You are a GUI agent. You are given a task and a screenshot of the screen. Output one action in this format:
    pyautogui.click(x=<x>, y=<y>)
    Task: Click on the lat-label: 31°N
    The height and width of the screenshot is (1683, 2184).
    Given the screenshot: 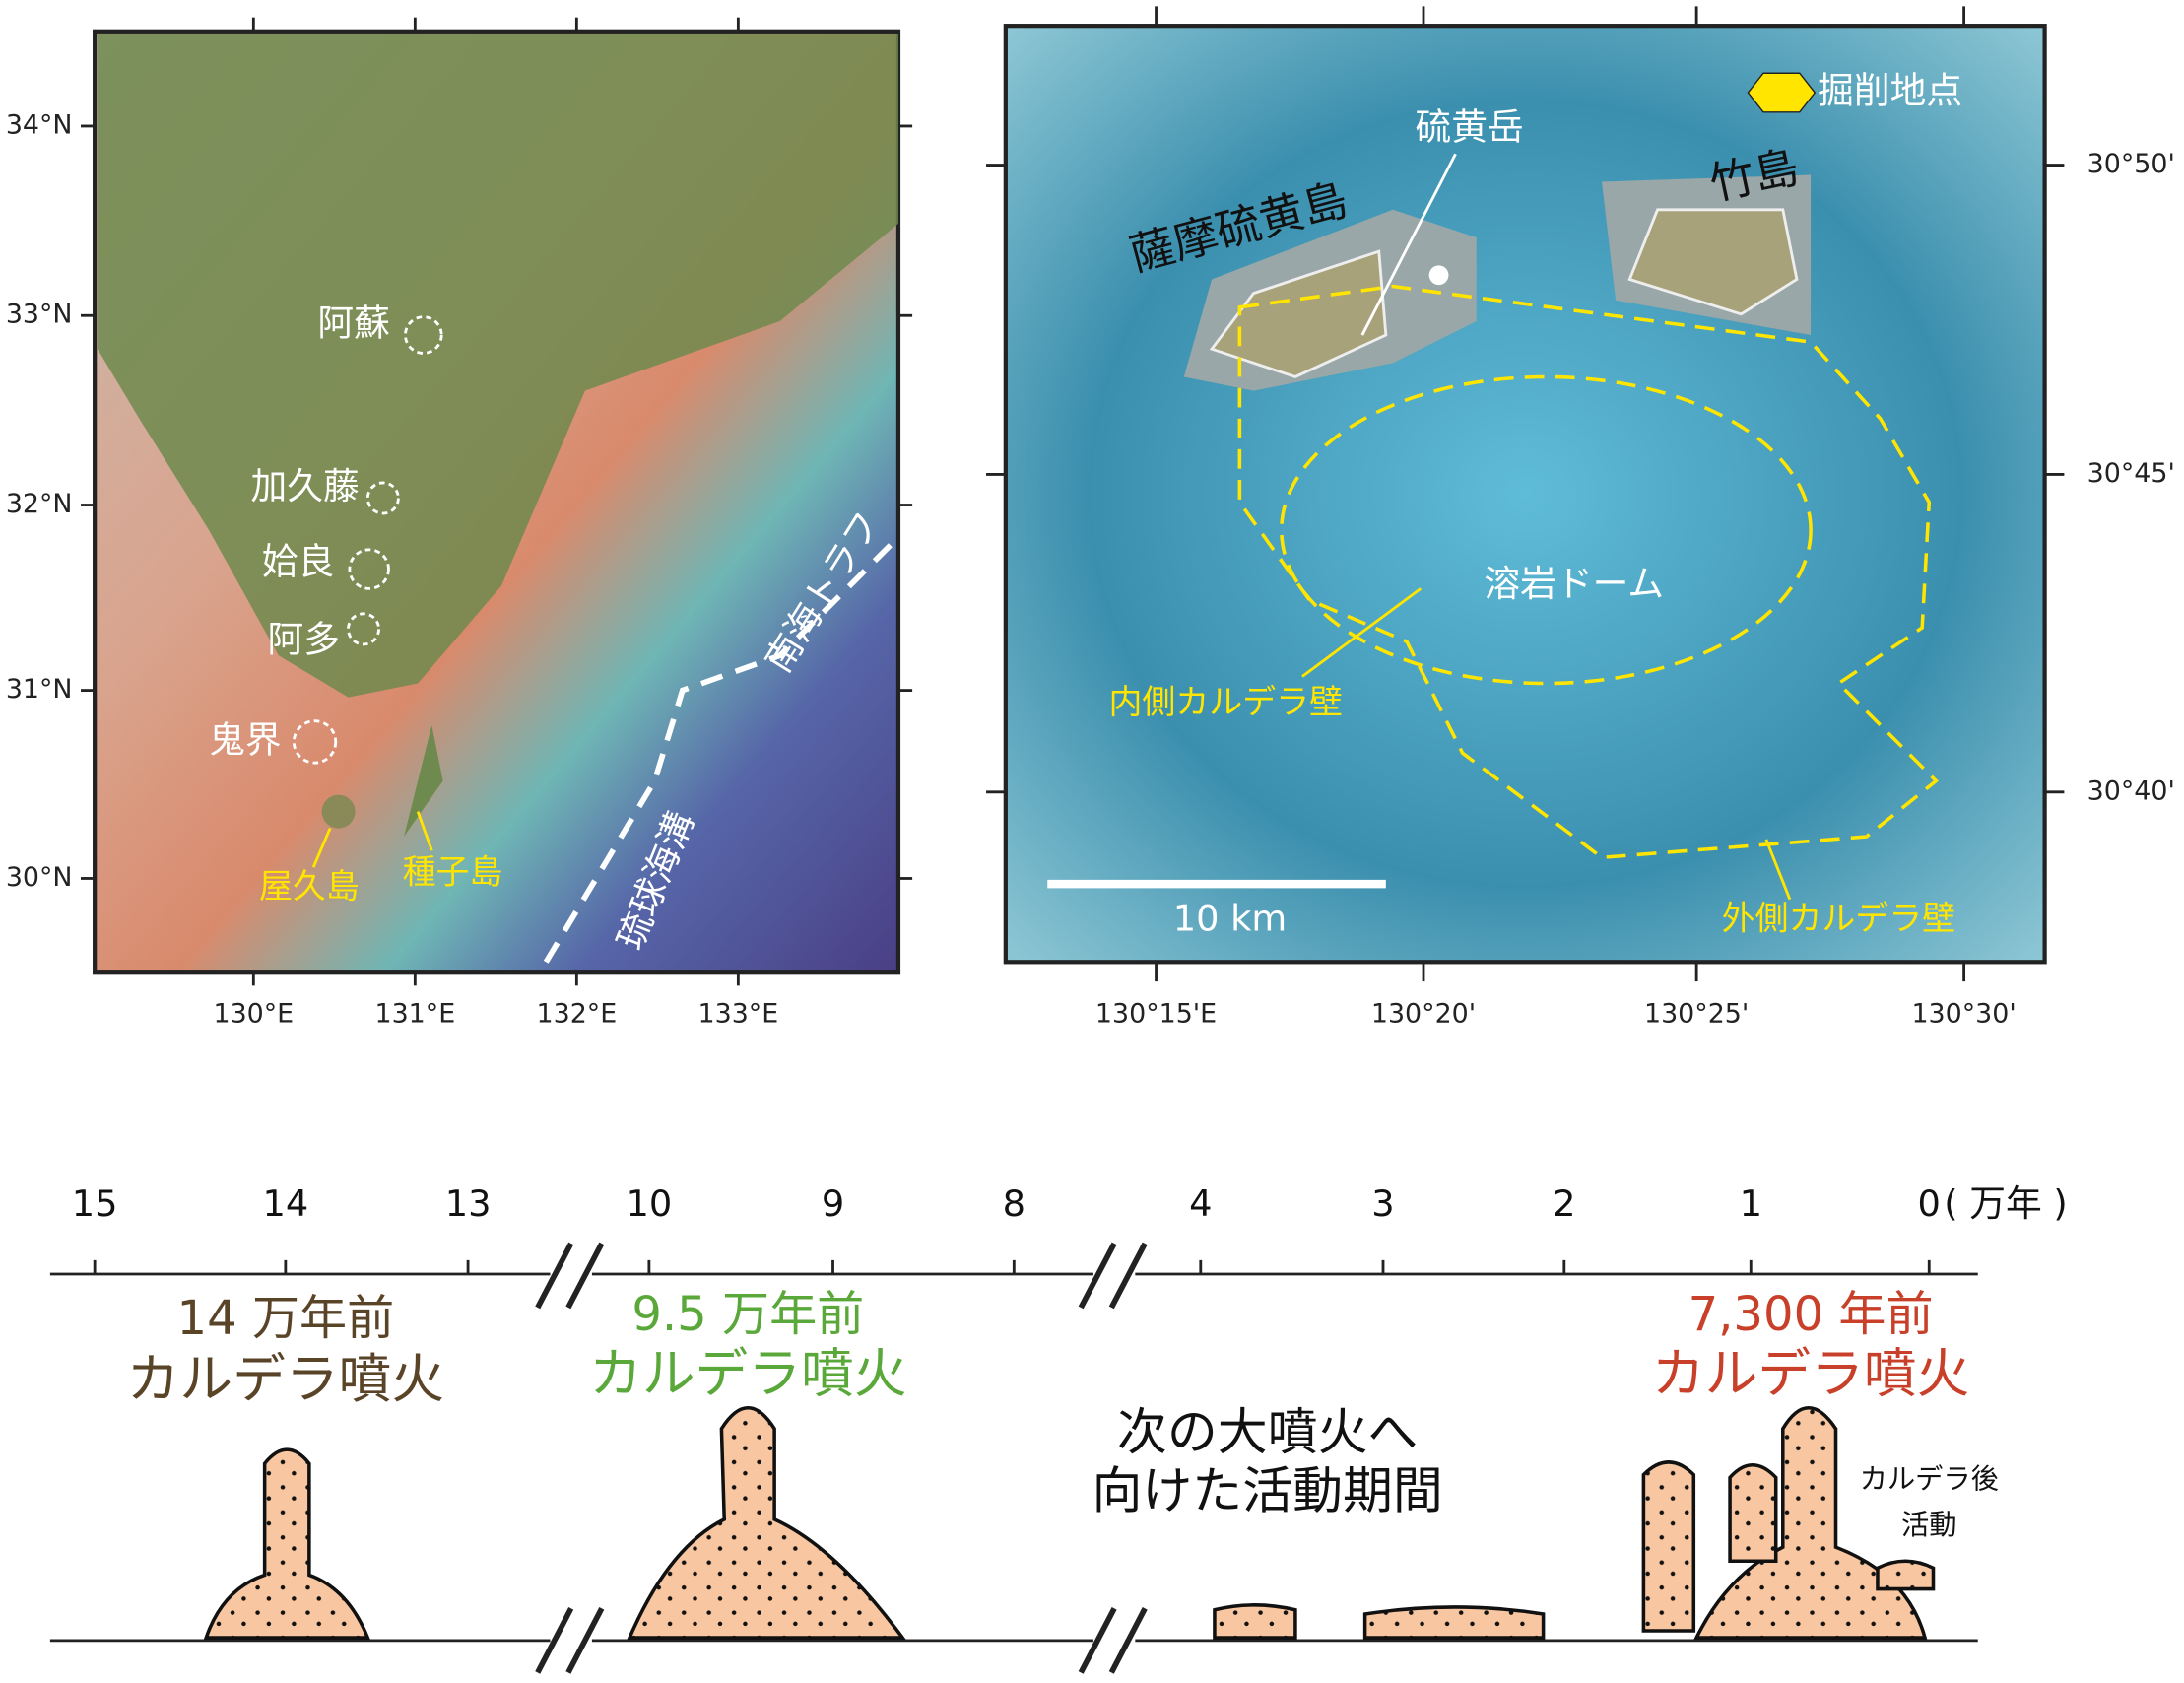 What is the action you would take?
    pyautogui.click(x=39, y=690)
    